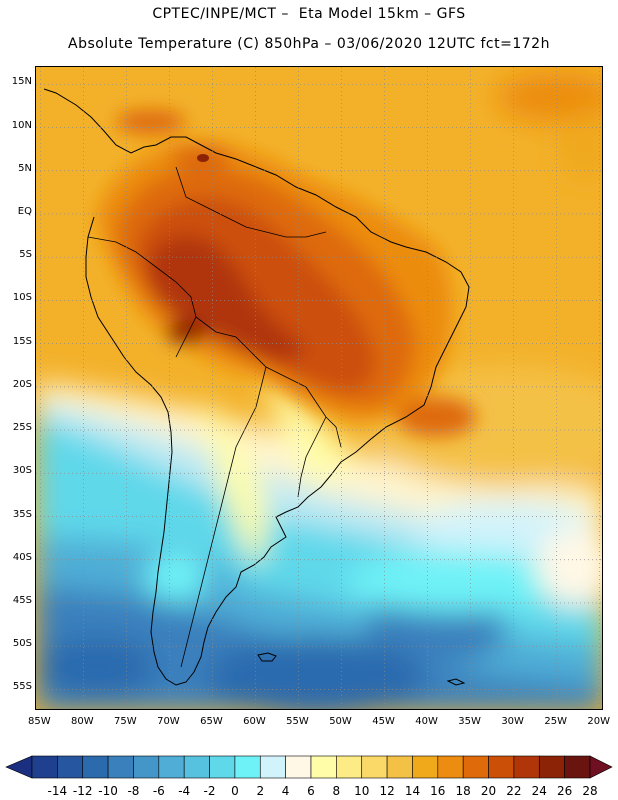 Image resolution: width=618 pixels, height=800 pixels. What do you see at coordinates (297, 721) in the screenshot?
I see `longitude-label: 55W` at bounding box center [297, 721].